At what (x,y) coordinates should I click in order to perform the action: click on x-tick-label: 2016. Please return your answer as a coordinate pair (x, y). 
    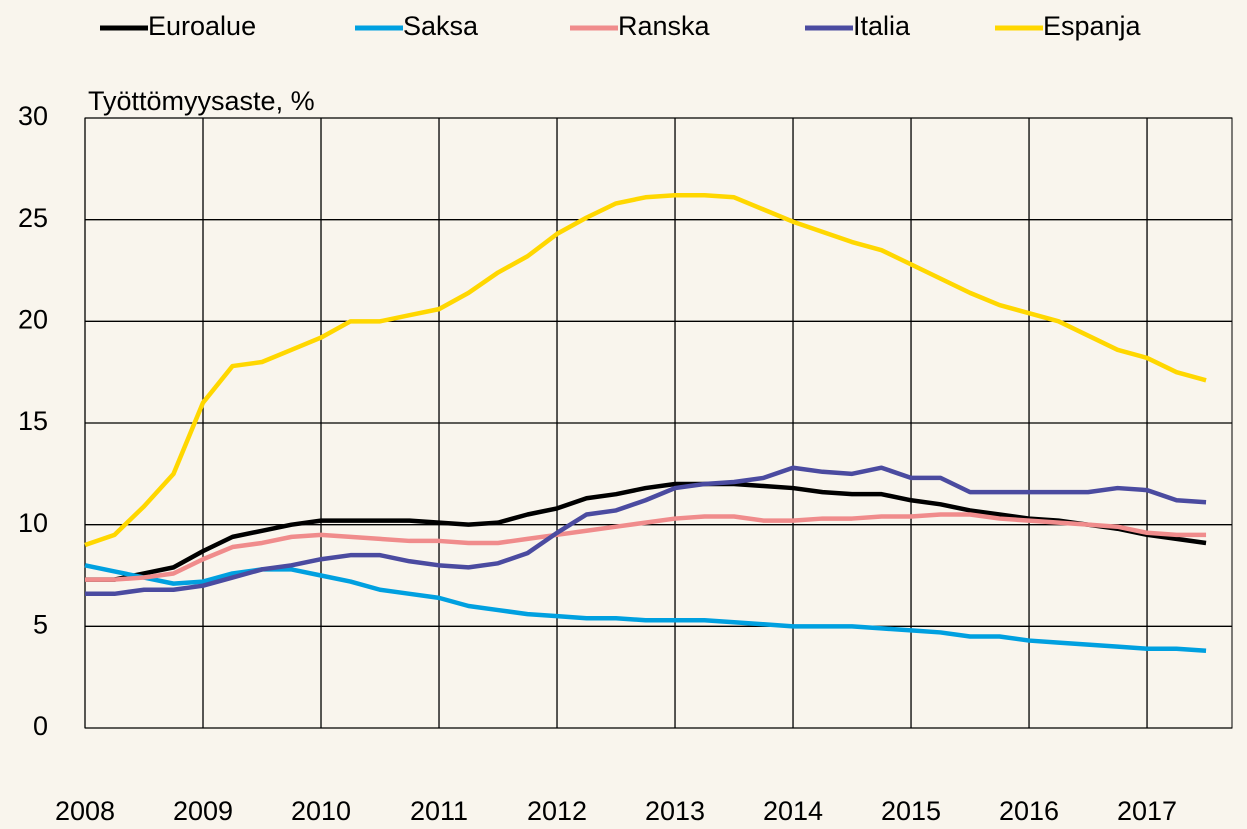
    Looking at the image, I should click on (1029, 811).